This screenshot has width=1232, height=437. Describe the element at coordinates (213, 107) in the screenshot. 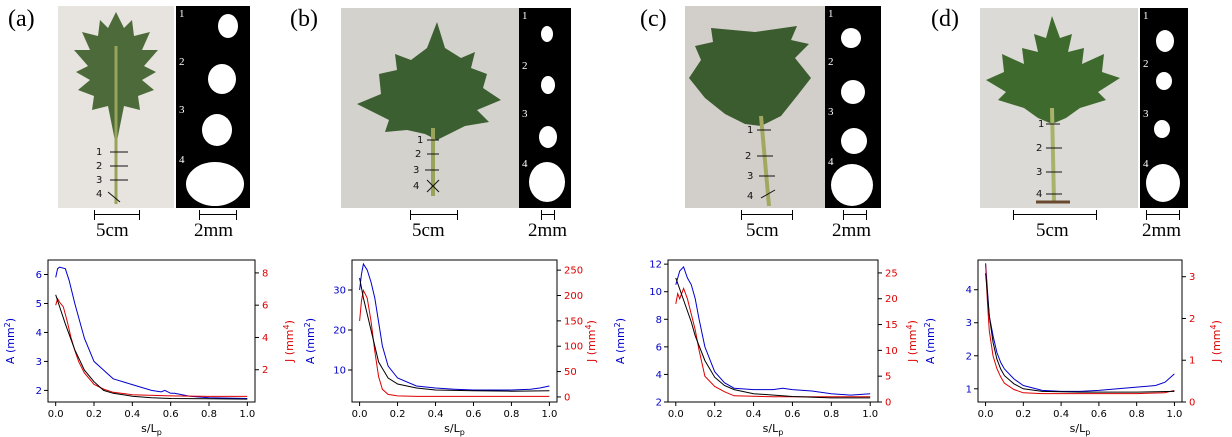

I see `cross-sections-a: 1 2 3 4` at that location.